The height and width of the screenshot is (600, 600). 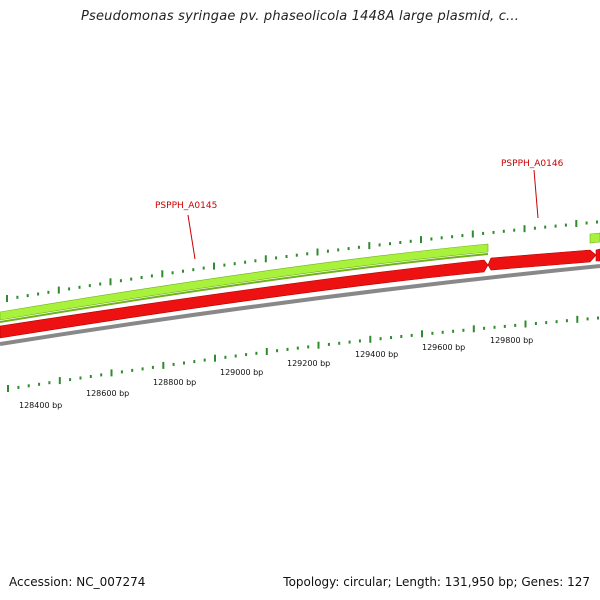 What do you see at coordinates (511, 340) in the screenshot?
I see `ruler-label: 129800 bp` at bounding box center [511, 340].